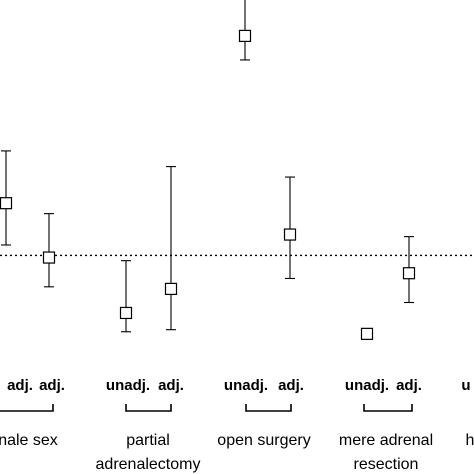 Image resolution: width=474 pixels, height=474 pixels. What do you see at coordinates (148, 440) in the screenshot?
I see `group-label-line: partial` at bounding box center [148, 440].